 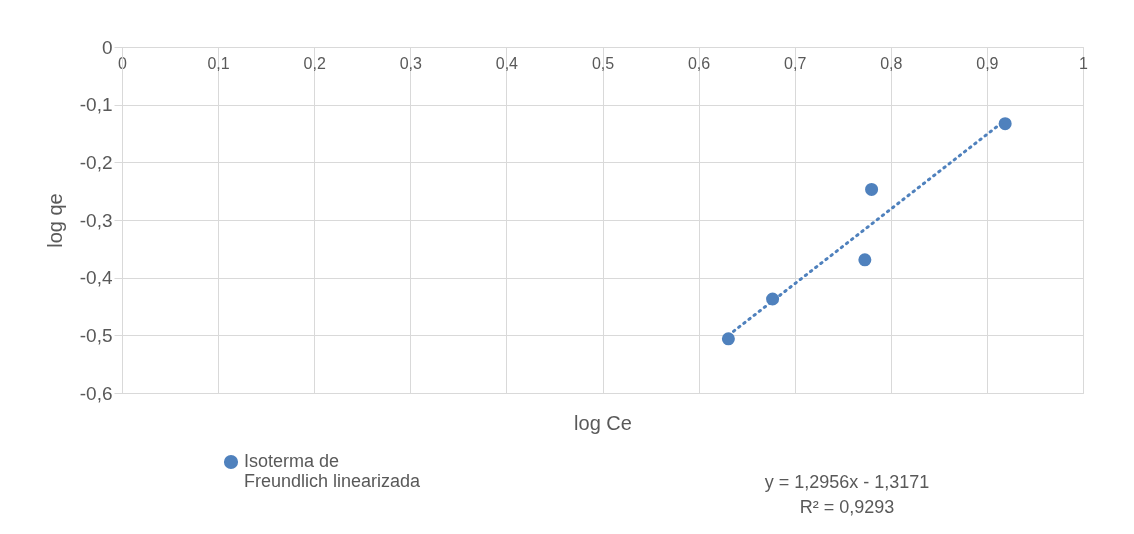 What do you see at coordinates (507, 63) in the screenshot?
I see `x-tick-label: 0,4` at bounding box center [507, 63].